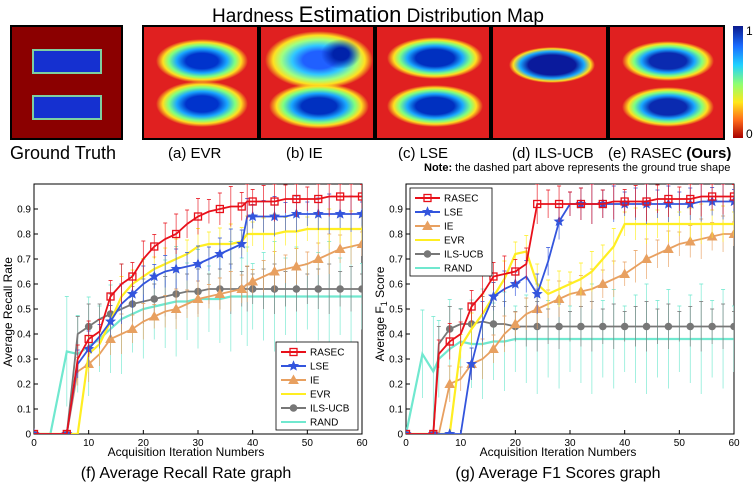  What do you see at coordinates (553, 153) in the screenshot?
I see `caption-ilsucb: (d) ILS-UCB` at bounding box center [553, 153].